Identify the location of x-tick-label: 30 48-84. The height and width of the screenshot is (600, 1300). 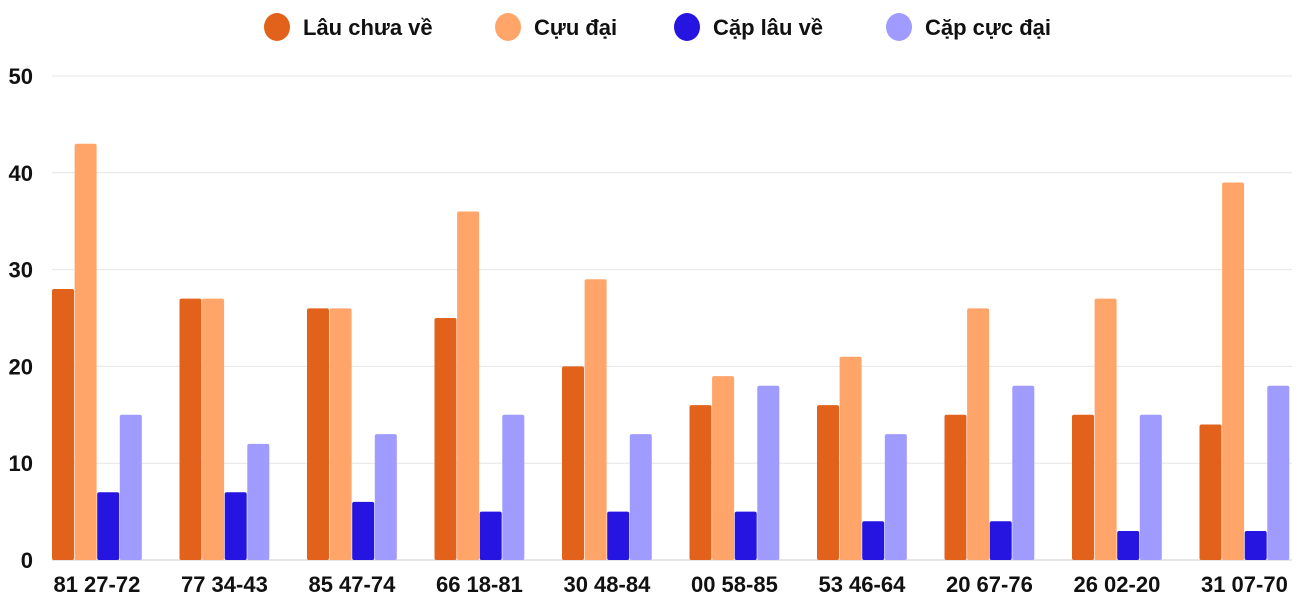
(607, 584).